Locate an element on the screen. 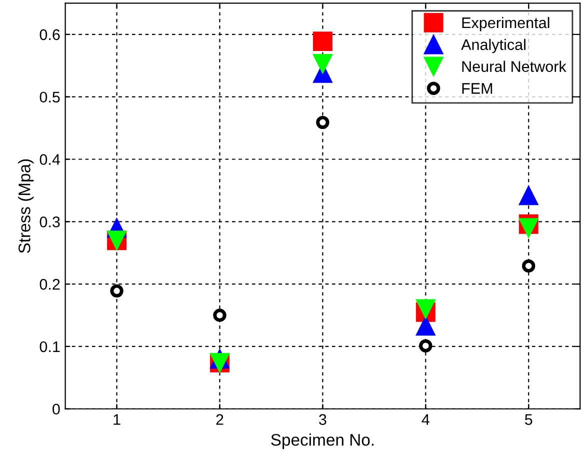 This screenshot has height=462, width=583. x-tick-label: 3 is located at coordinates (322, 419).